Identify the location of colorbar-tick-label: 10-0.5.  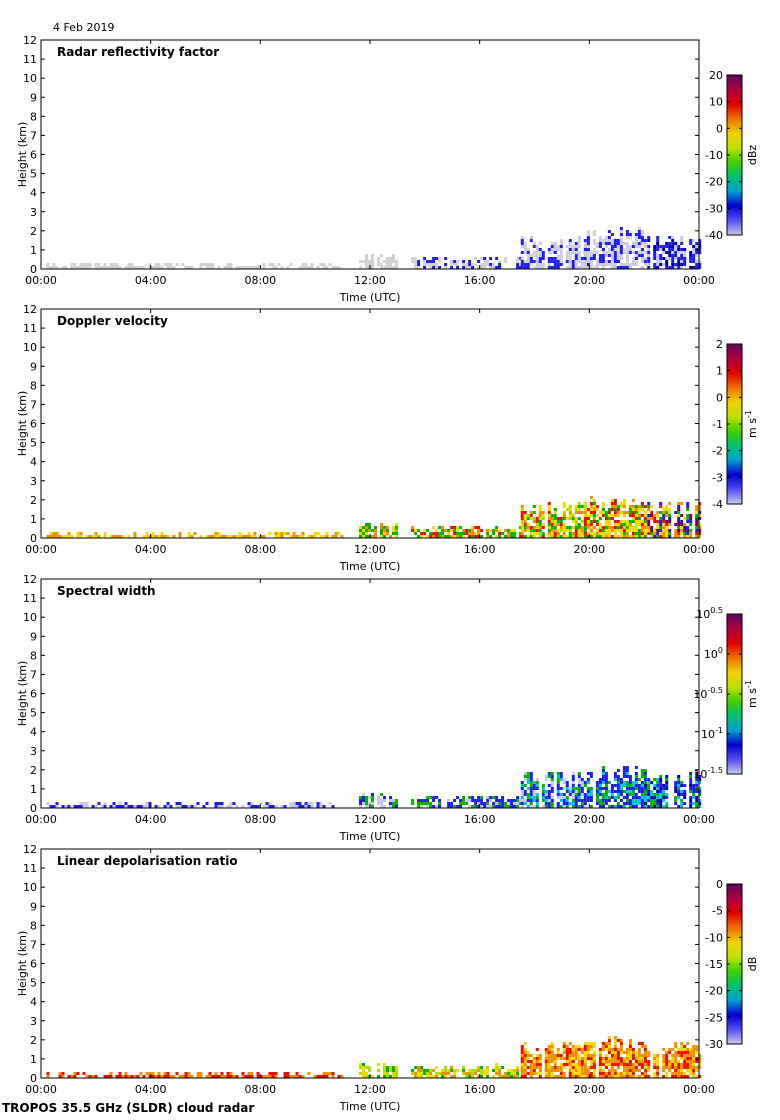
(708, 693).